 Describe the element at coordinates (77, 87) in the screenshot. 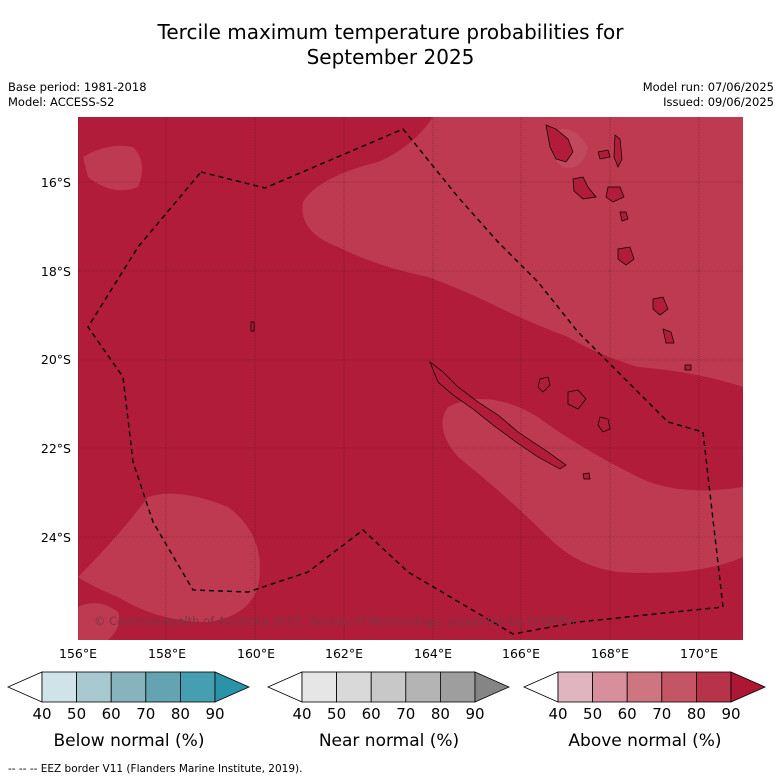

I see `base-period: Base period: 1981-2018` at that location.